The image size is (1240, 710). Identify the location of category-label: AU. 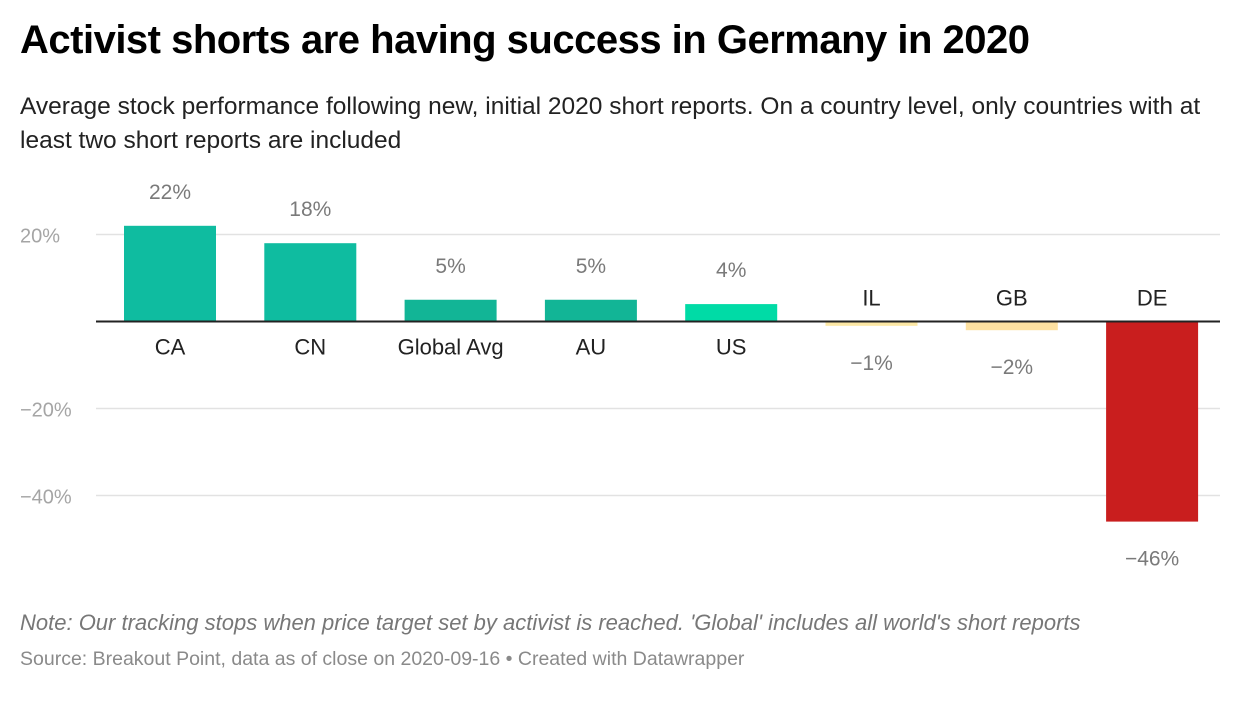
(591, 347).